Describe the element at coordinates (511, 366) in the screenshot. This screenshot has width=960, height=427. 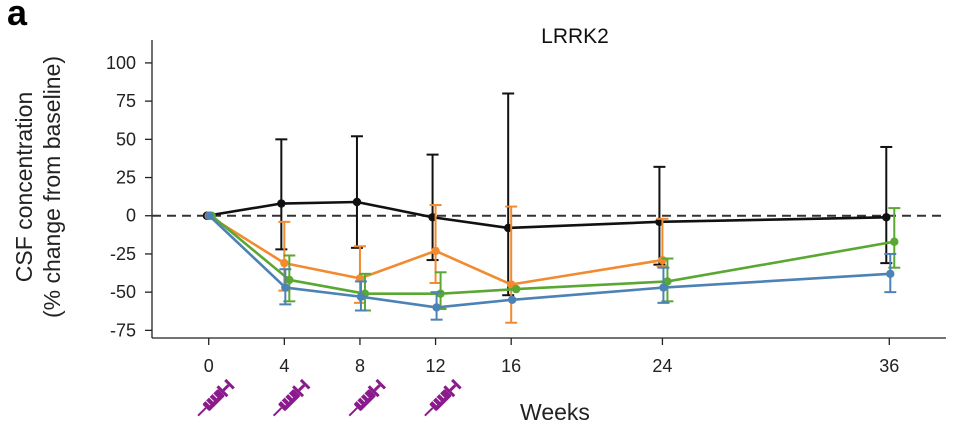
I see `x-tick-label: 16` at that location.